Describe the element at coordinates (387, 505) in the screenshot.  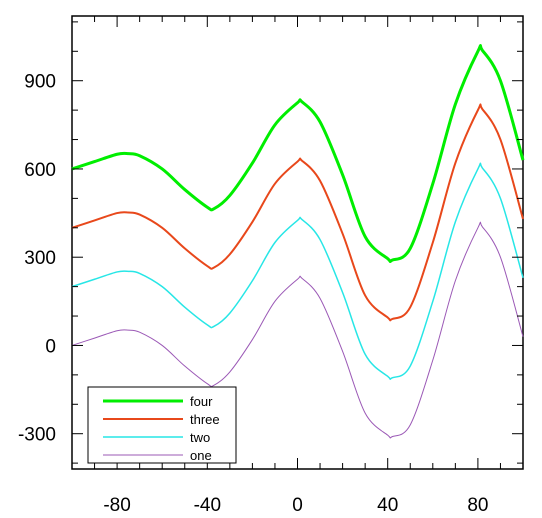
I see `x-tick-label: 40` at that location.